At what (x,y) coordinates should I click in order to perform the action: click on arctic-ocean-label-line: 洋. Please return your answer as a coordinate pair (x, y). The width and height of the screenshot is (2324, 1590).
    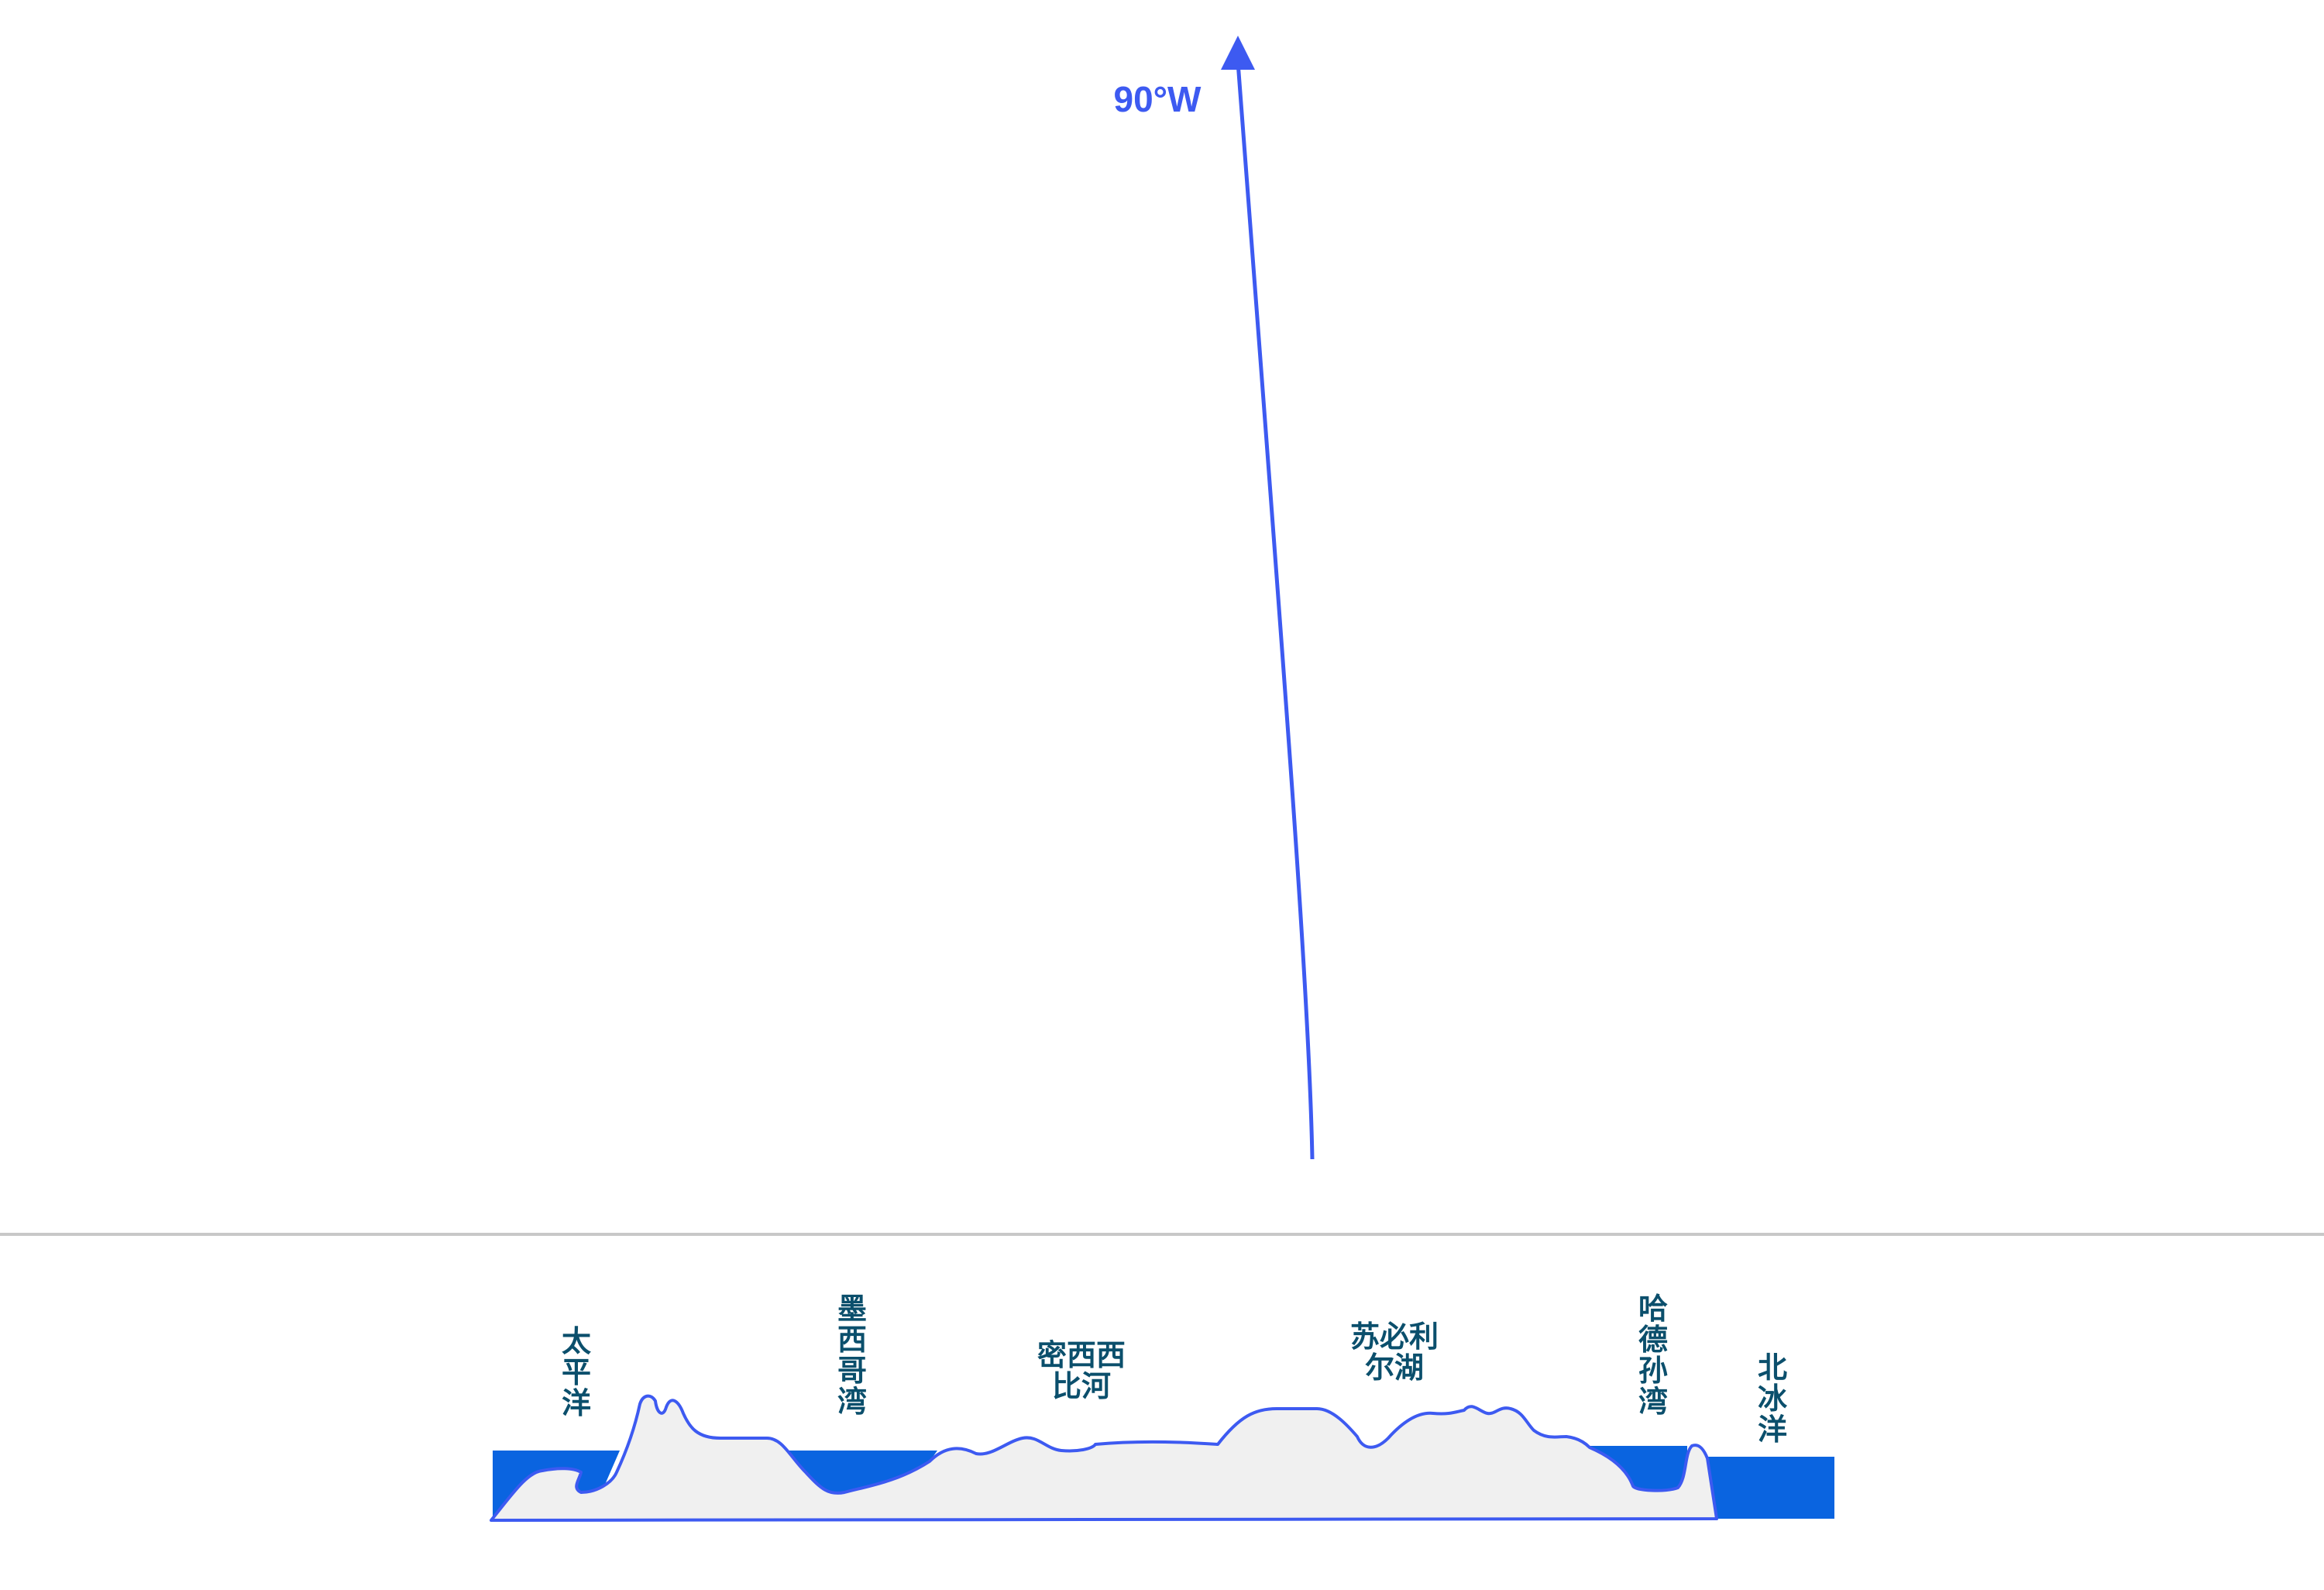
    Looking at the image, I should click on (1772, 1430).